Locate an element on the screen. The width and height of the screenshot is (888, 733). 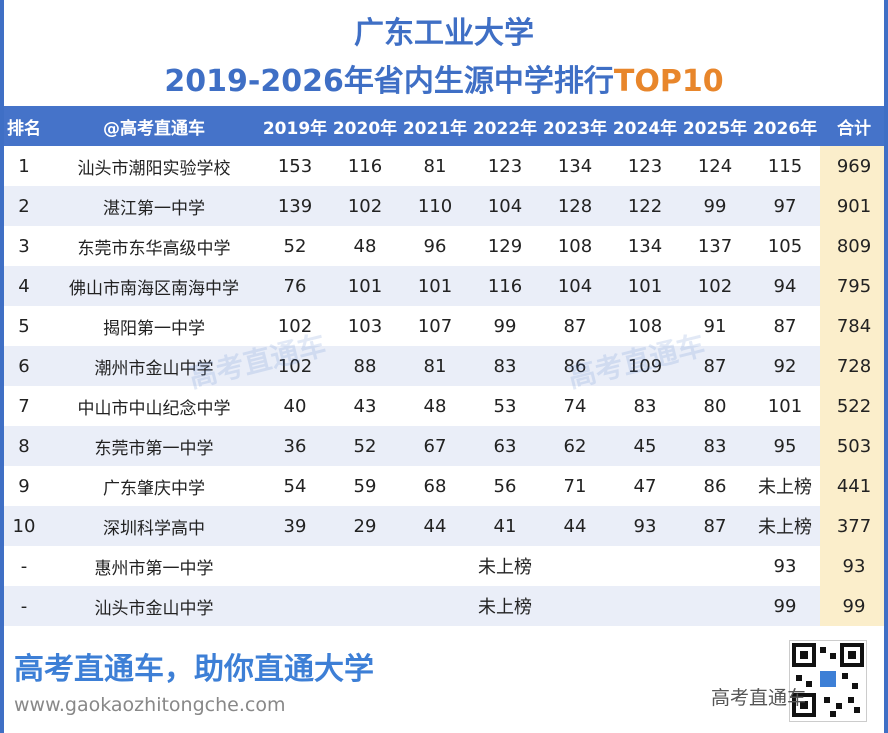
table-cell-y2022: 116 is located at coordinates (505, 286).